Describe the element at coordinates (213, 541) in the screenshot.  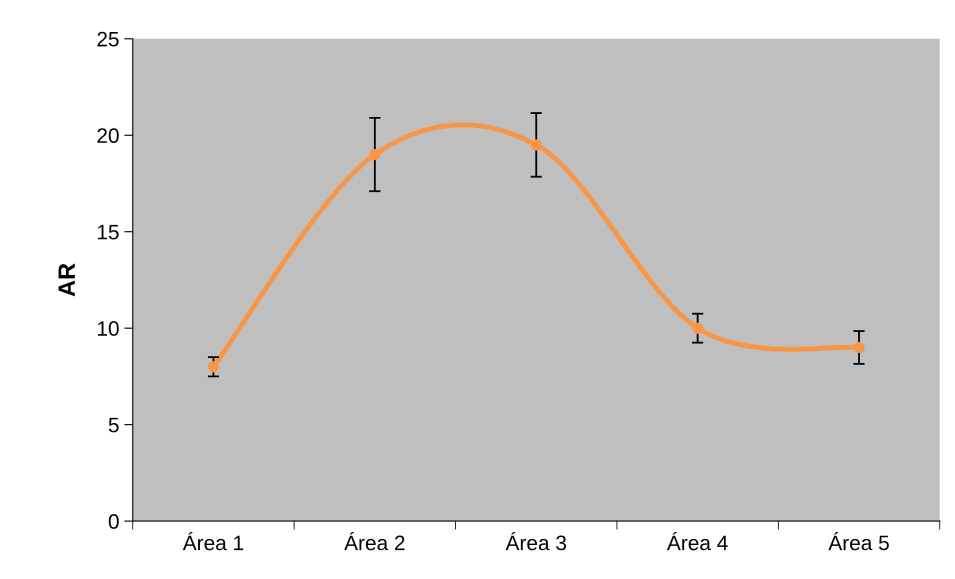
I see `x-tick-label: Área 1` at that location.